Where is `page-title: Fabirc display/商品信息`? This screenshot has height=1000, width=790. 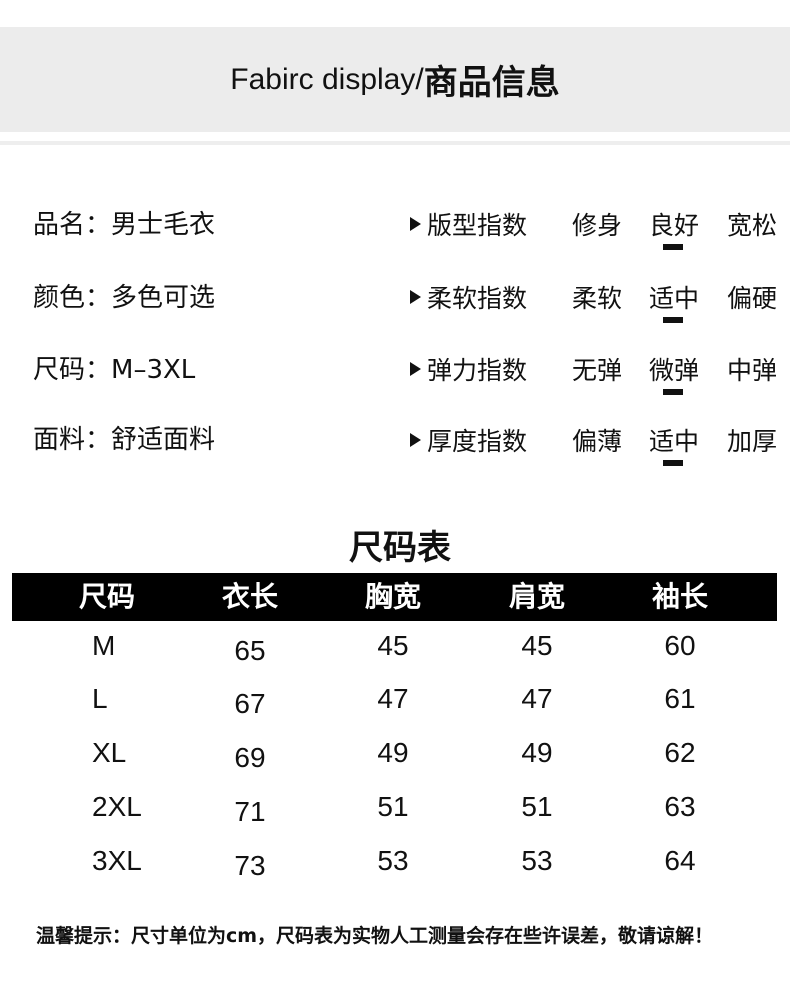
page-title: Fabirc display/商品信息 is located at coordinates (395, 79).